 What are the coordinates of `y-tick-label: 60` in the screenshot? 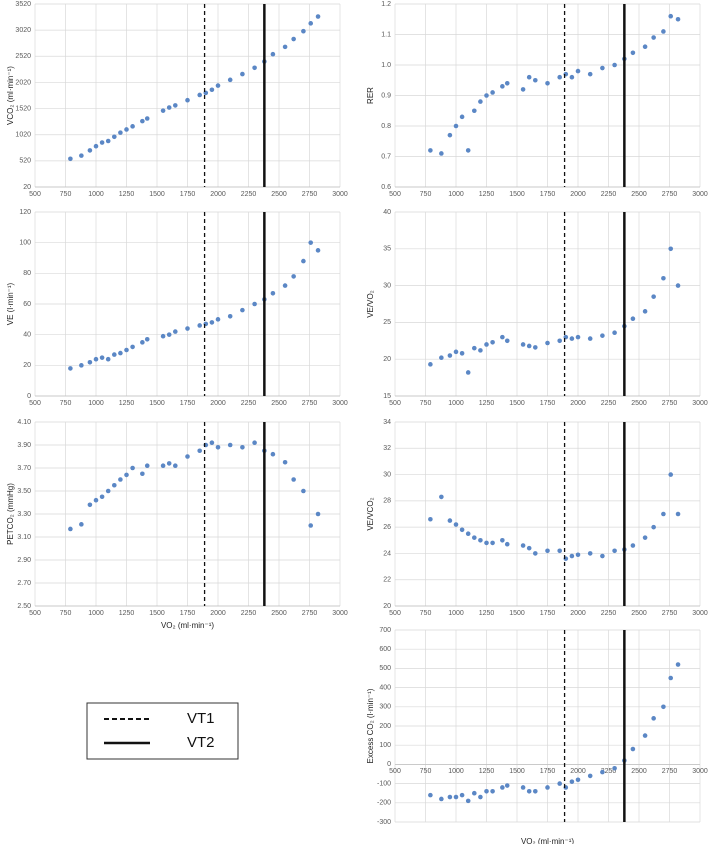 It's located at (27, 304).